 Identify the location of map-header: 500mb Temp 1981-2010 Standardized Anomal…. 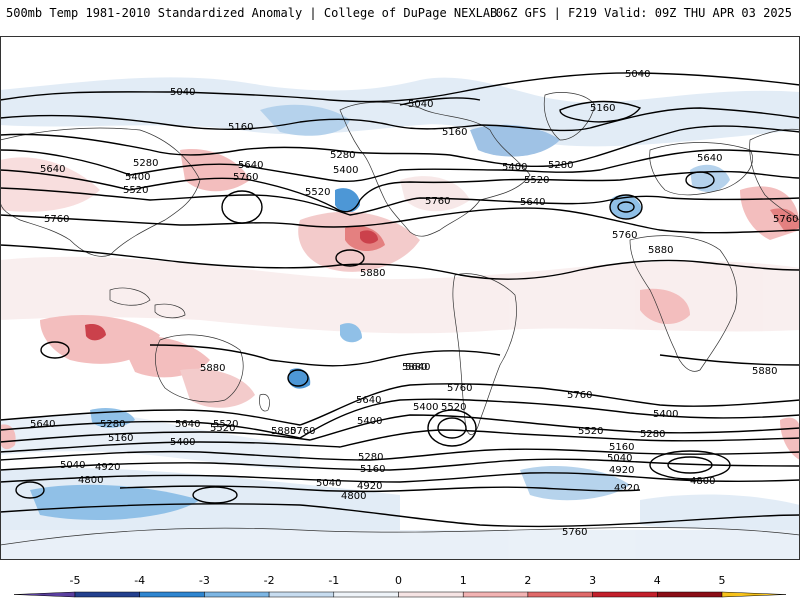
(400, 18).